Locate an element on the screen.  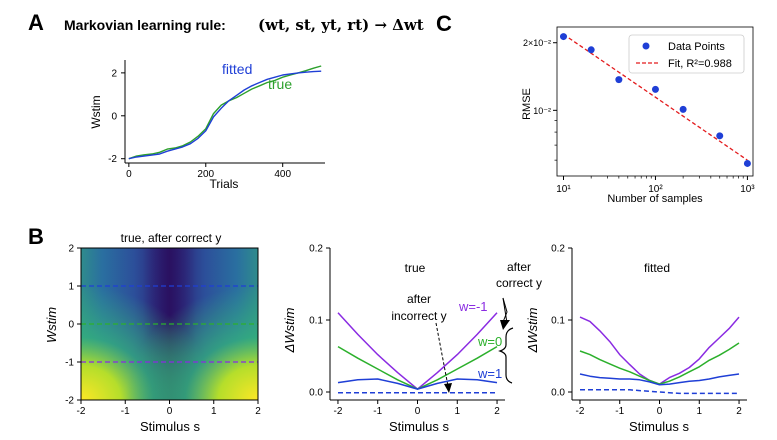
a-line-fitted is located at coordinates (225, 115).